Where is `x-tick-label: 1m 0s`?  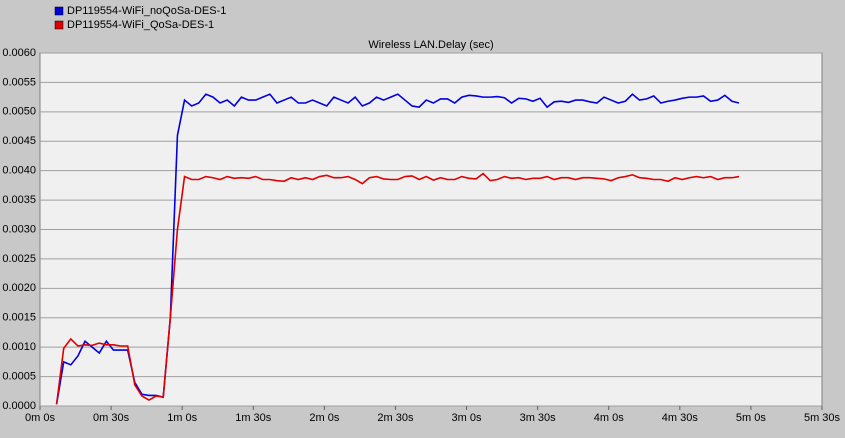 x-tick-label: 1m 0s is located at coordinates (182, 418).